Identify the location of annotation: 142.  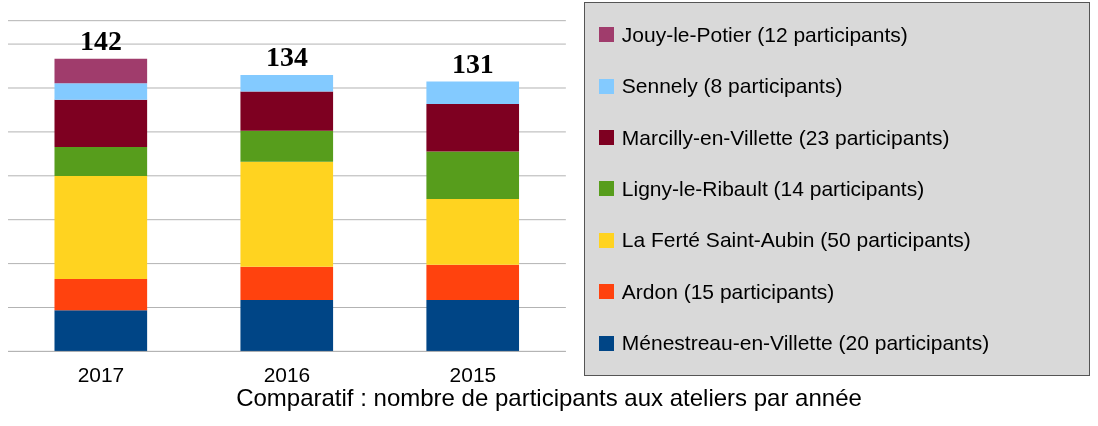
(101, 40).